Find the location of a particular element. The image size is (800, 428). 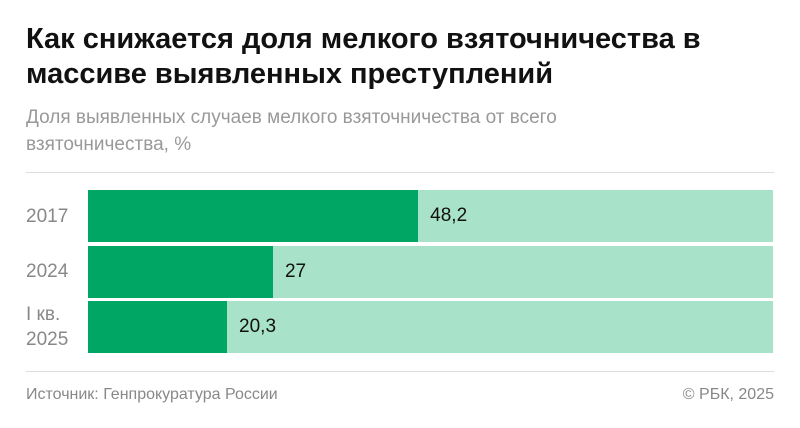

source: Источник: Генпрокуратура России is located at coordinates (152, 394).